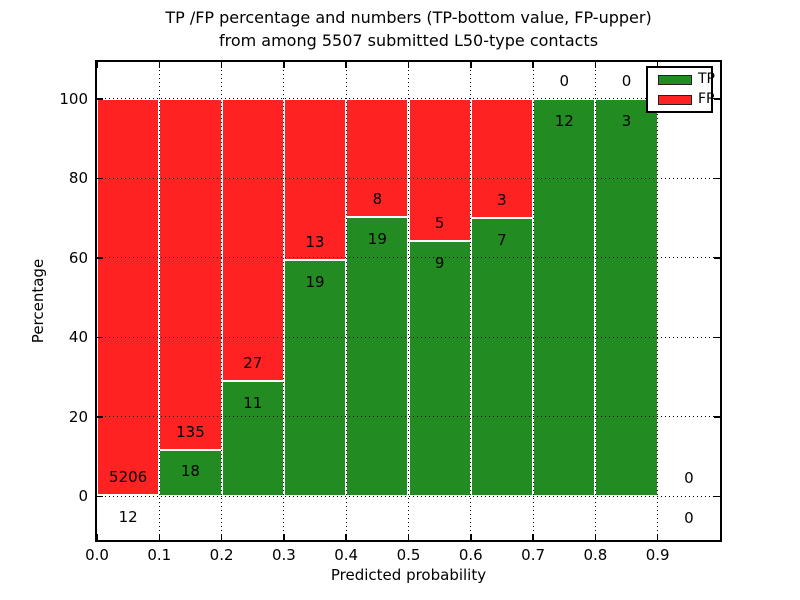 This screenshot has width=800, height=600. Describe the element at coordinates (190, 431) in the screenshot. I see `fp-count-label: 135` at that location.